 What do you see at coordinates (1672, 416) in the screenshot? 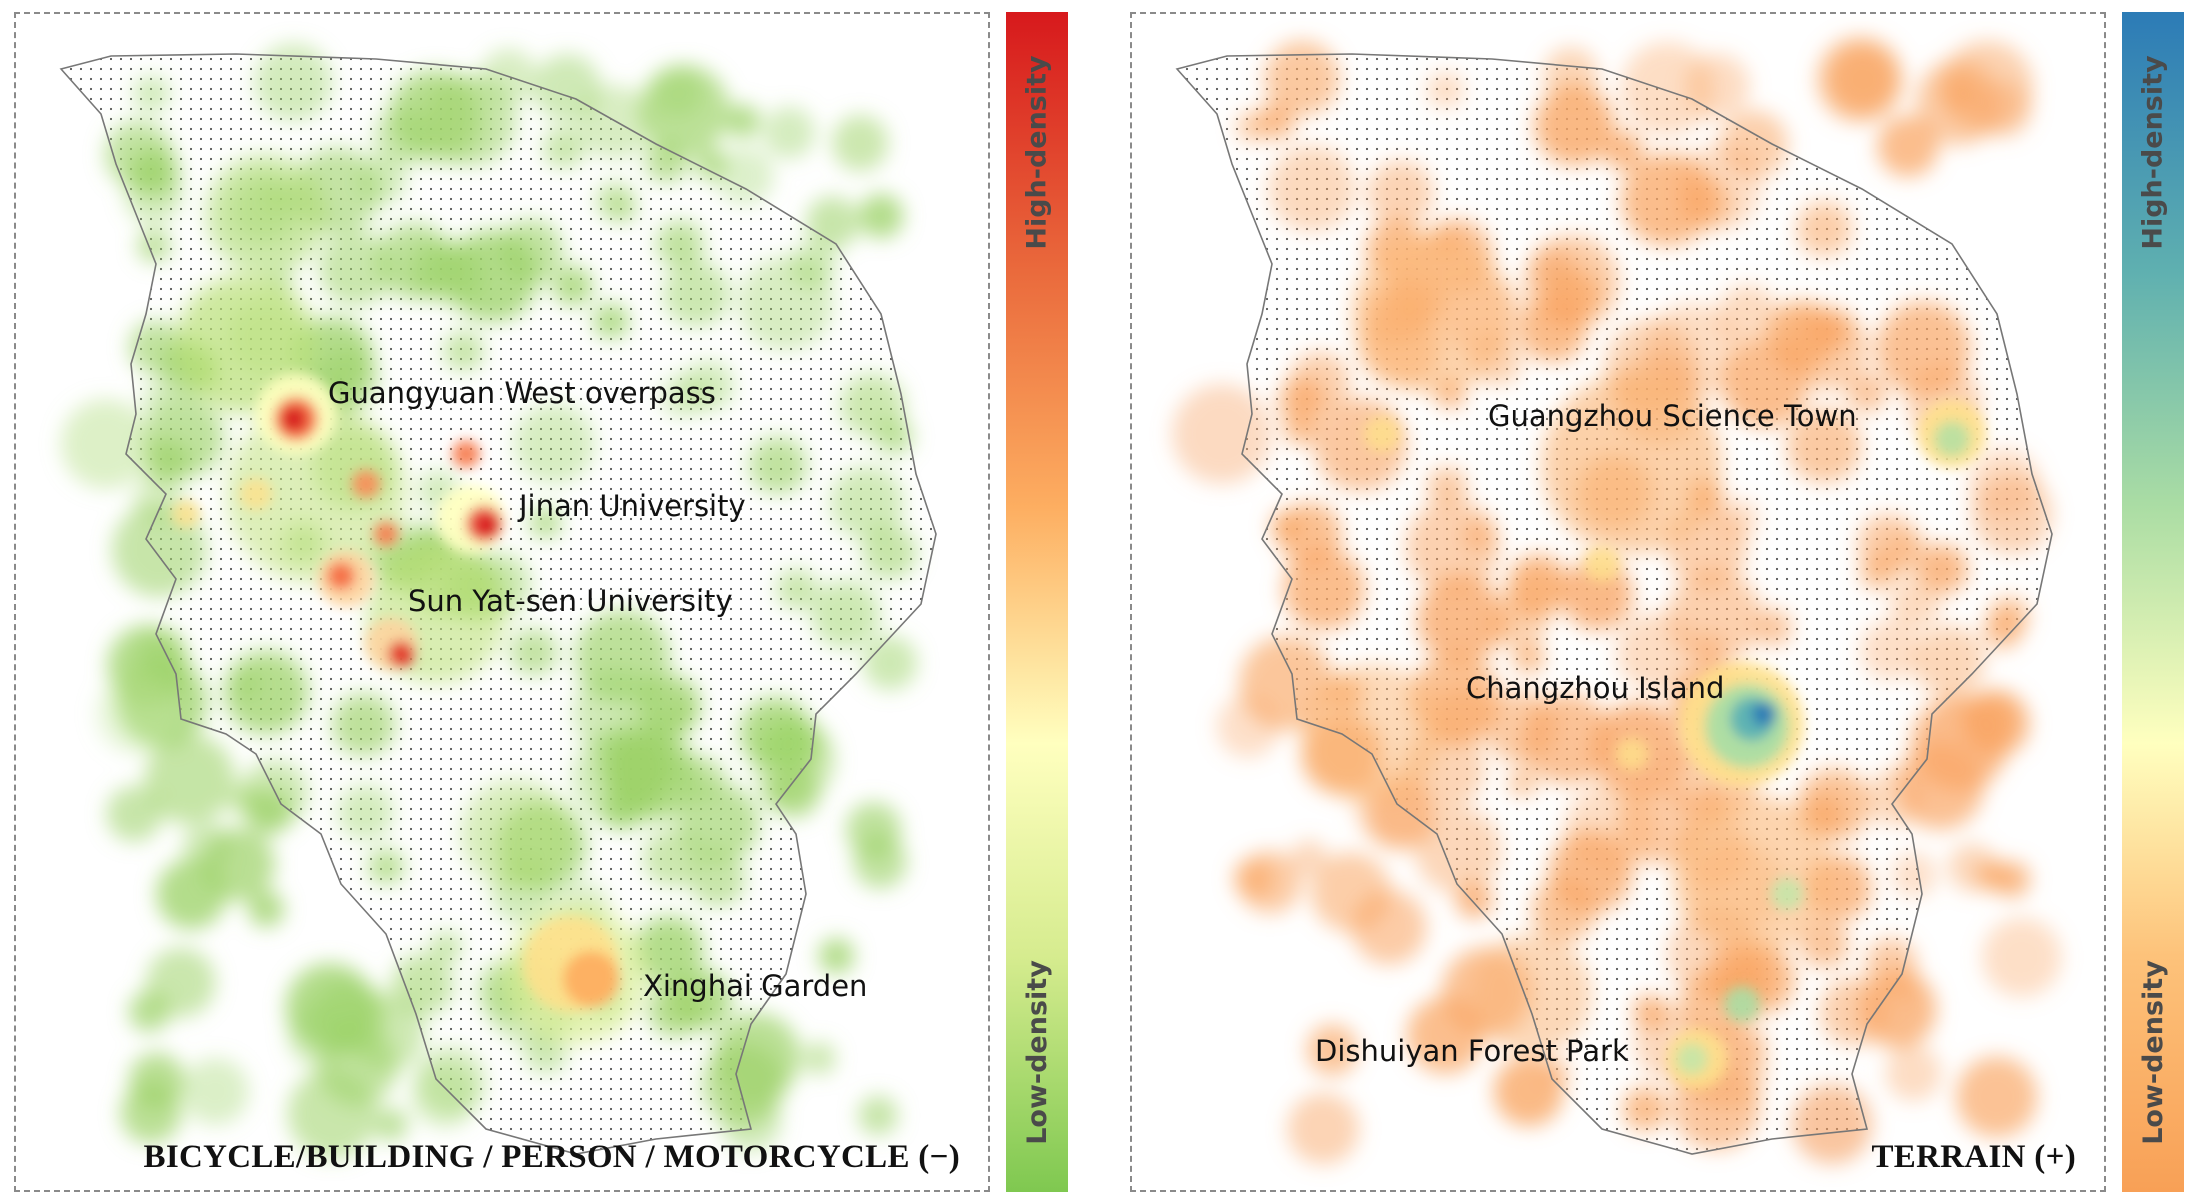
I see `place-label-guangzhou-science-town: Guangzhou Science Town` at bounding box center [1672, 416].